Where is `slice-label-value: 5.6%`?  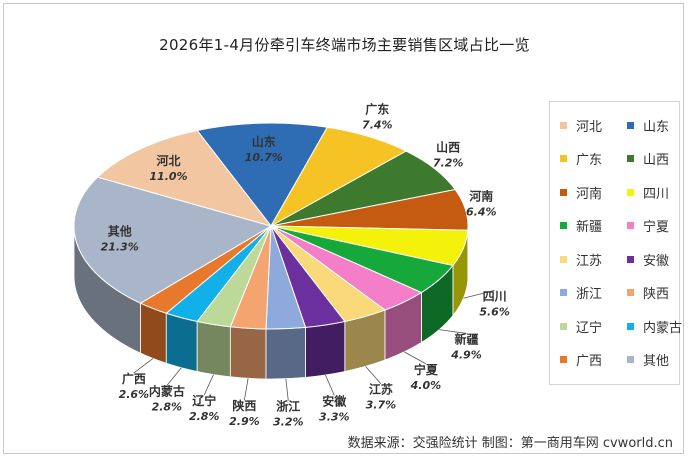 slice-label-value: 5.6% is located at coordinates (494, 311).